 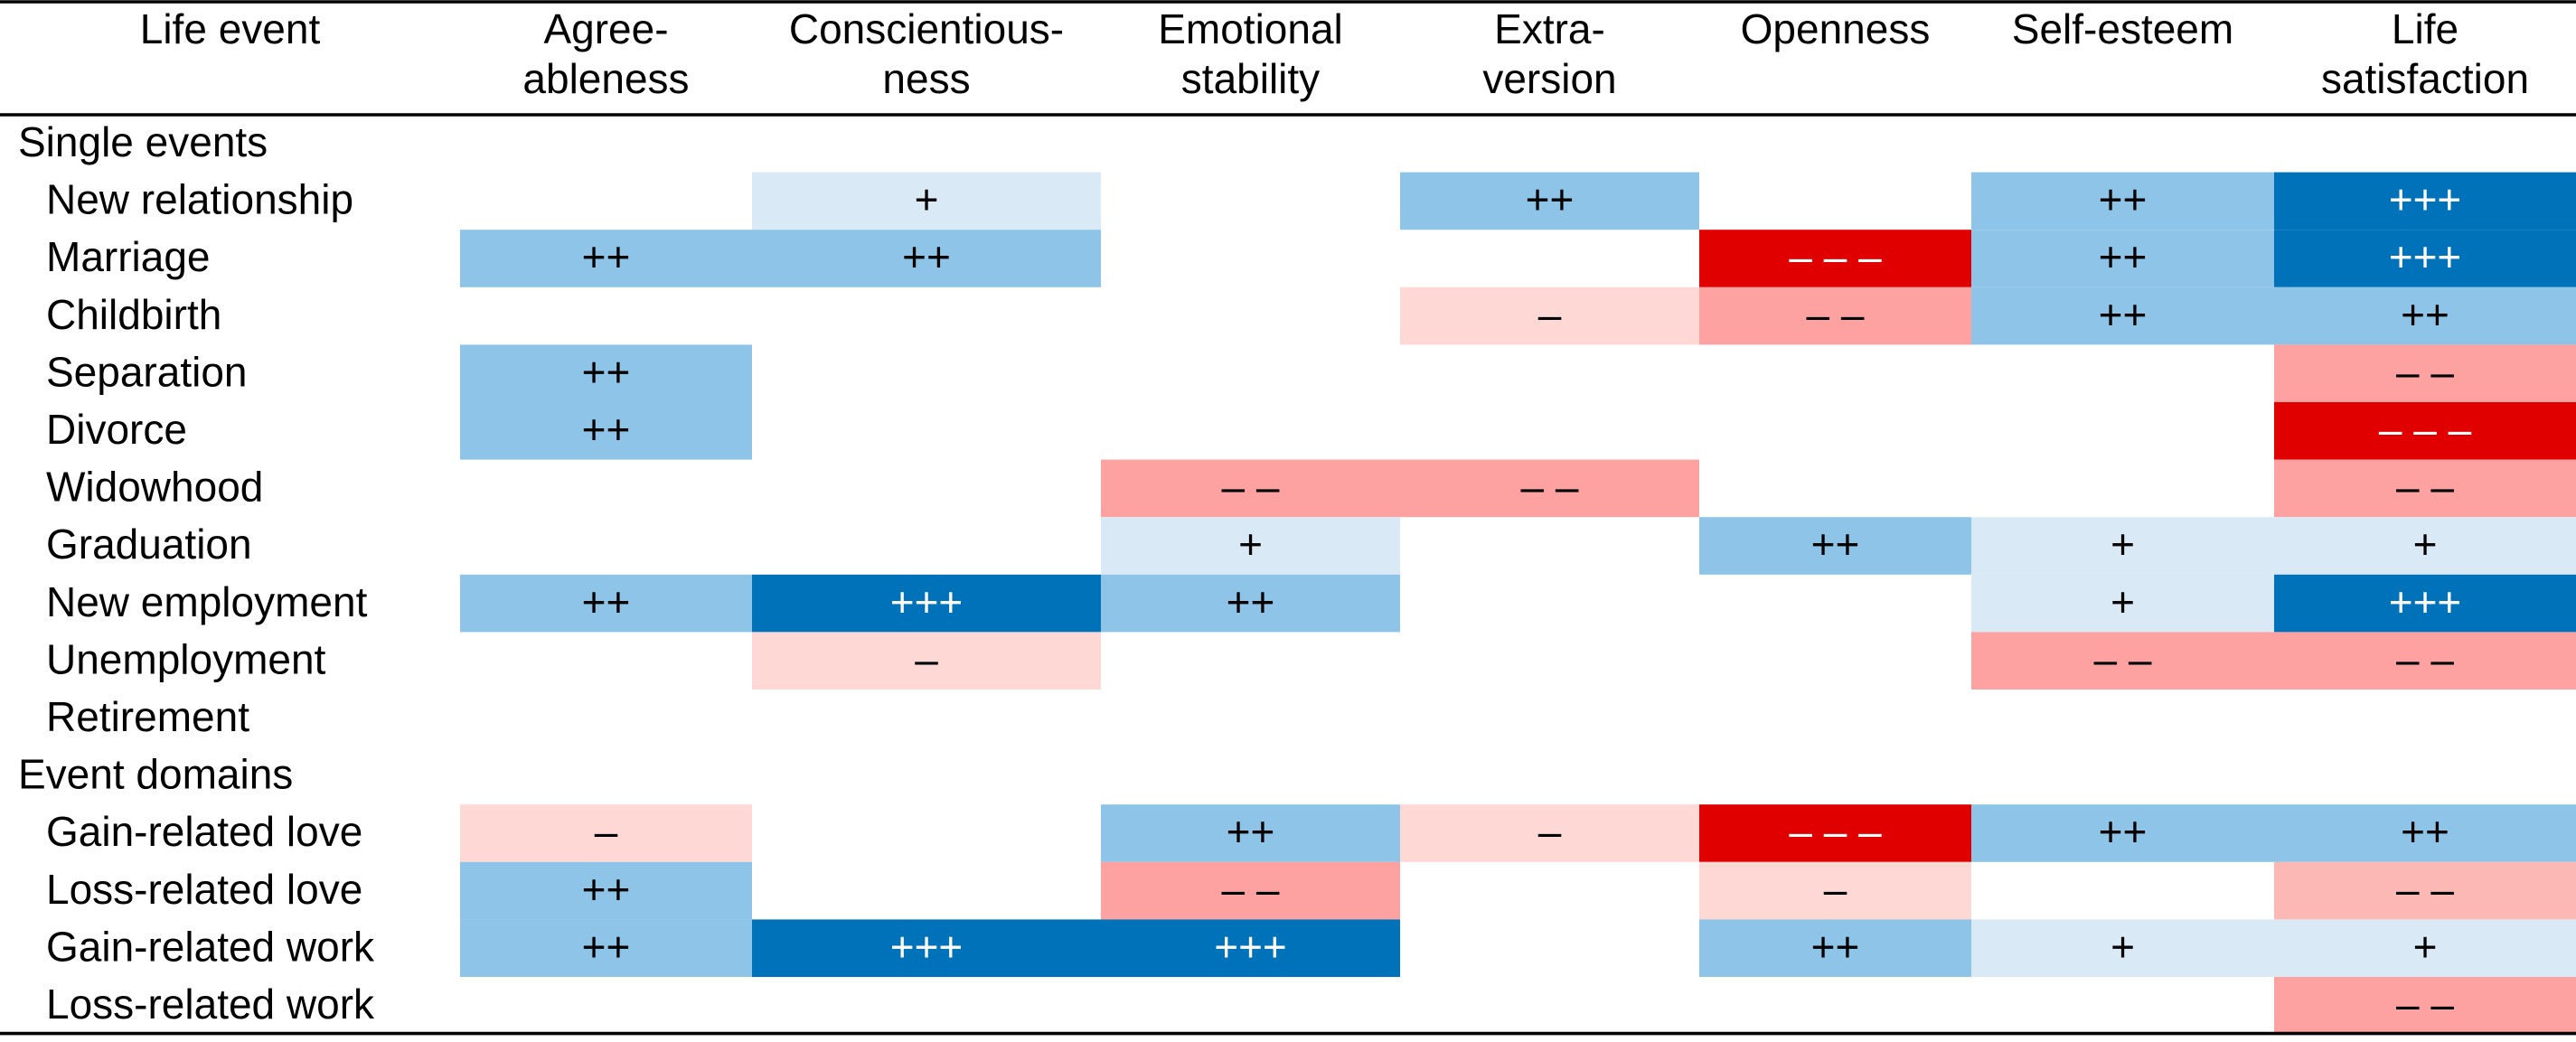 I want to click on section-title: Single events, so click(x=143, y=141).